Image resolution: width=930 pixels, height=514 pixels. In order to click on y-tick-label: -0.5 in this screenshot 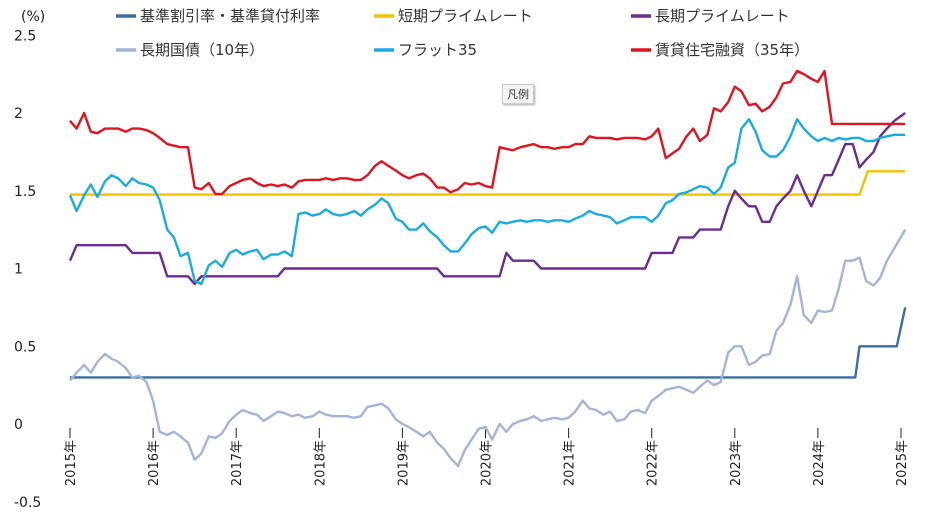, I will do `click(27, 503)`.